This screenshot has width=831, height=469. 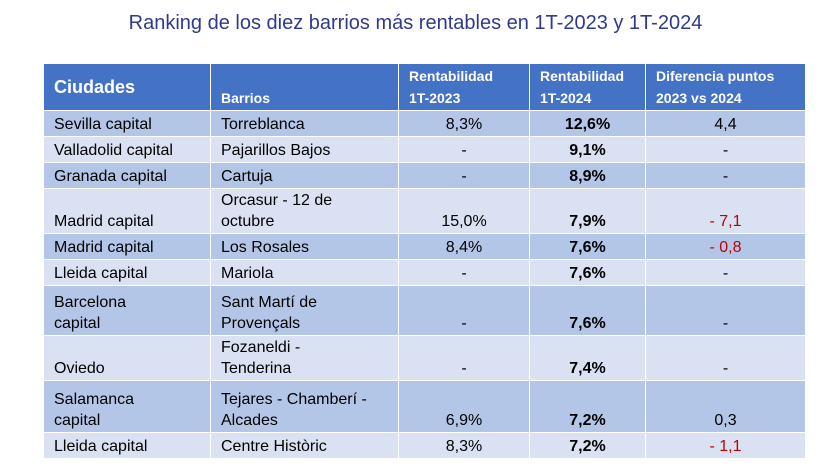 I want to click on table-row: Oviedo Fozaneldi - Tenderina -7,4% -, so click(x=424, y=358).